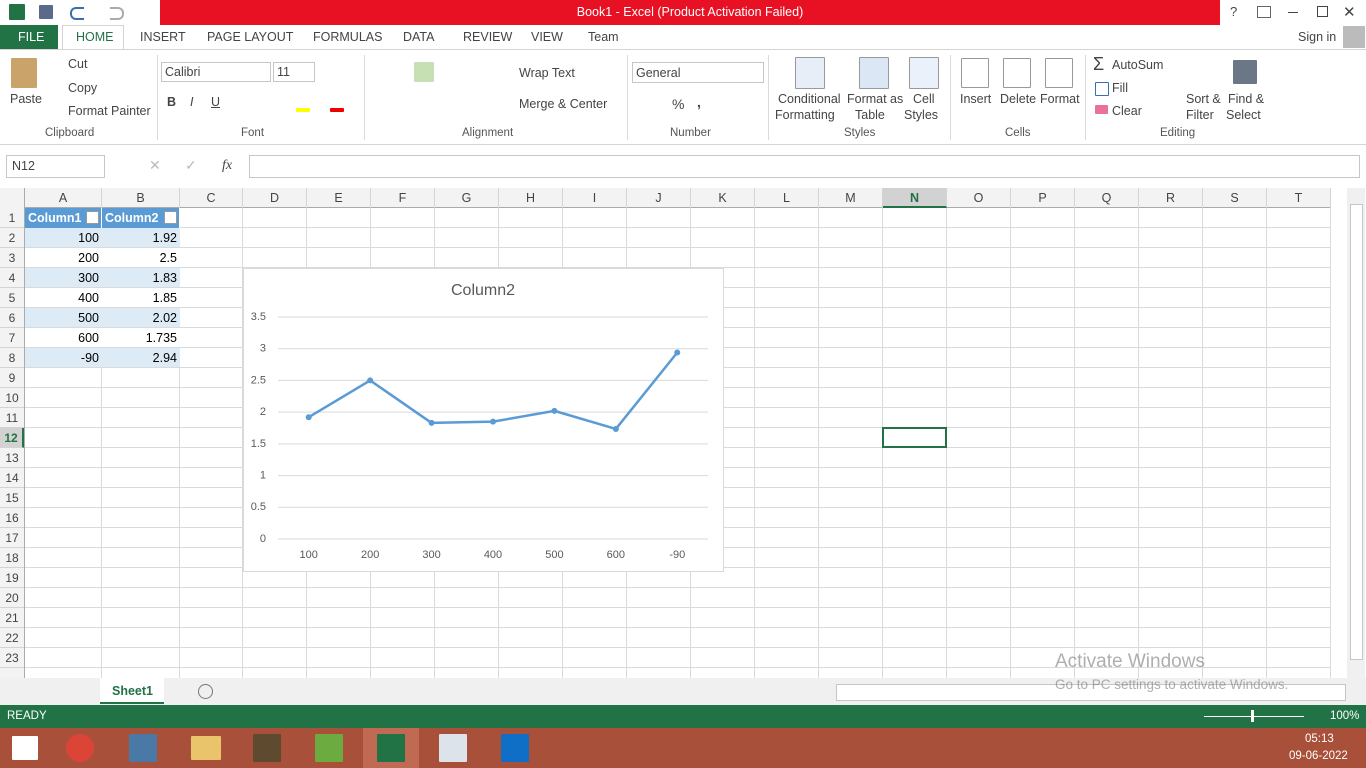 Image resolution: width=1366 pixels, height=768 pixels. I want to click on ribbon-tab: VIEW, so click(547, 37).